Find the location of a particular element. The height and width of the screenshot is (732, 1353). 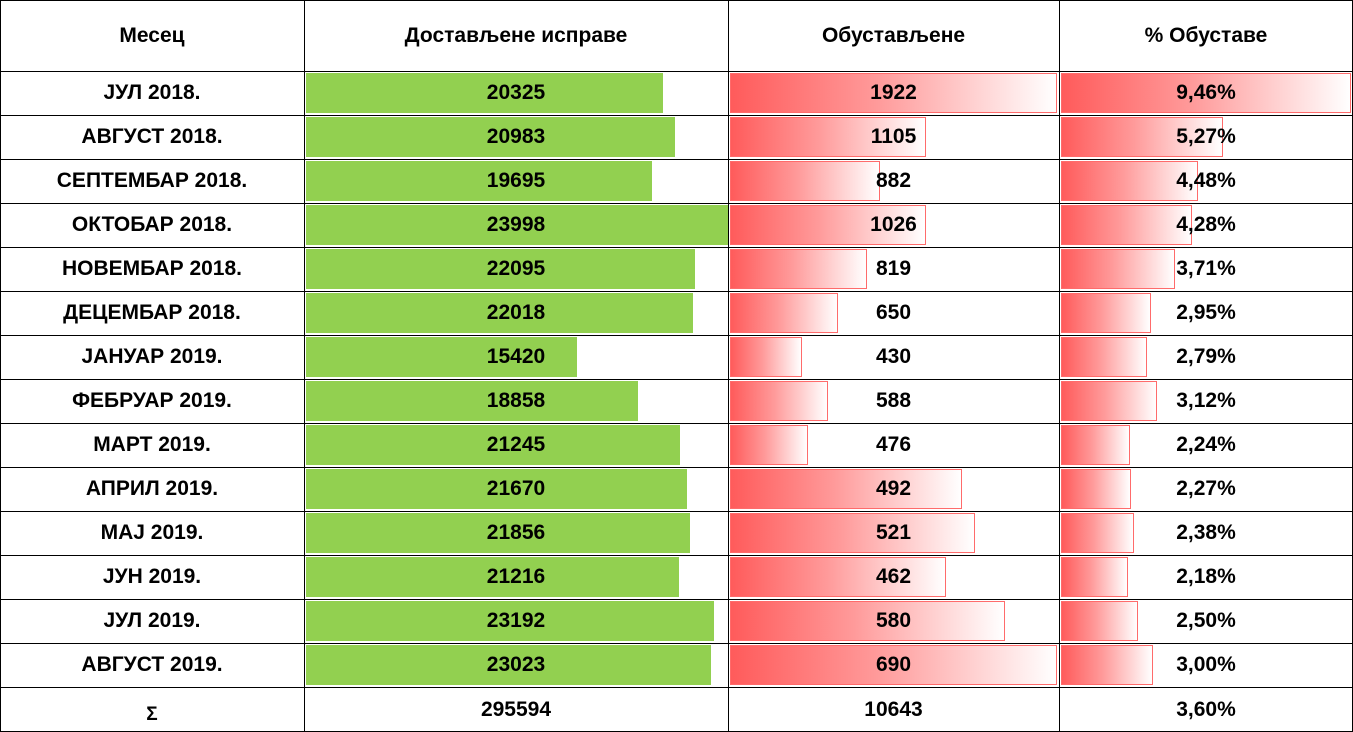

suspended-value: 580 is located at coordinates (893, 620).